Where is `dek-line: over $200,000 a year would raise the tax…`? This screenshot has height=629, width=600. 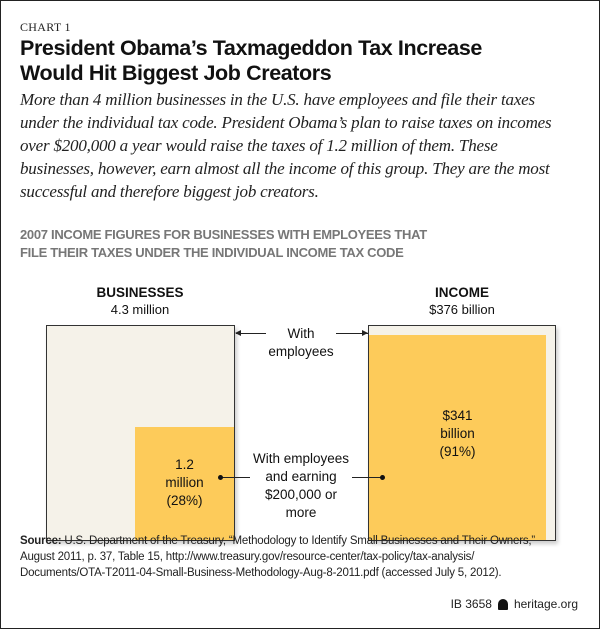
dek-line: over $200,000 a year would raise the tax… is located at coordinates (259, 145).